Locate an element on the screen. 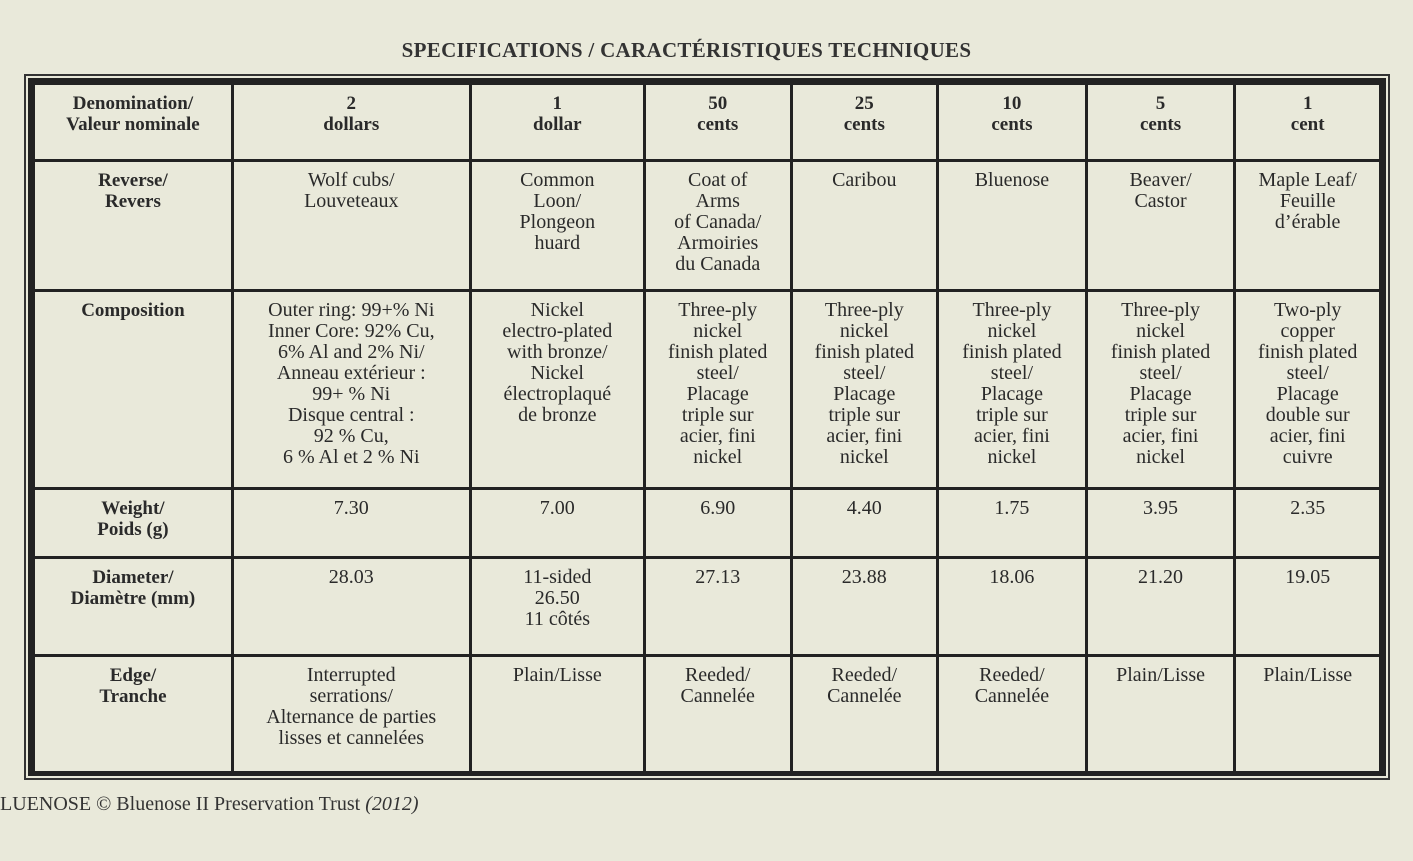 The image size is (1413, 861). row-label: Edge/ Tranche is located at coordinates (133, 714).